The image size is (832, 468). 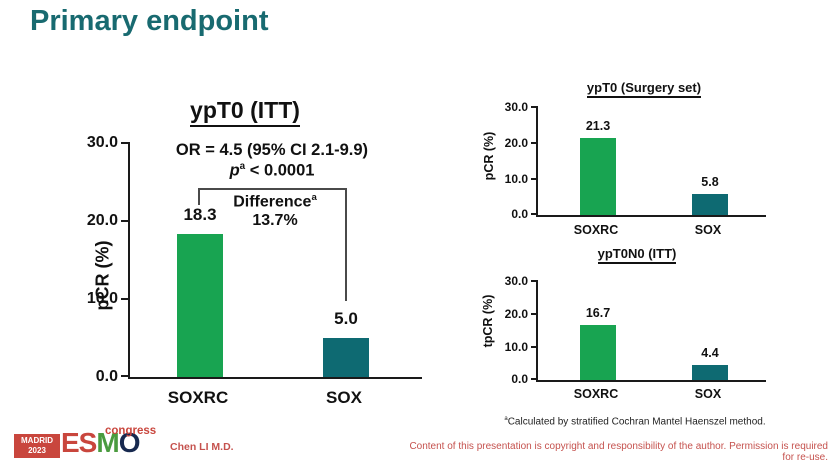 I want to click on difference-label: Differencea, so click(x=275, y=201).